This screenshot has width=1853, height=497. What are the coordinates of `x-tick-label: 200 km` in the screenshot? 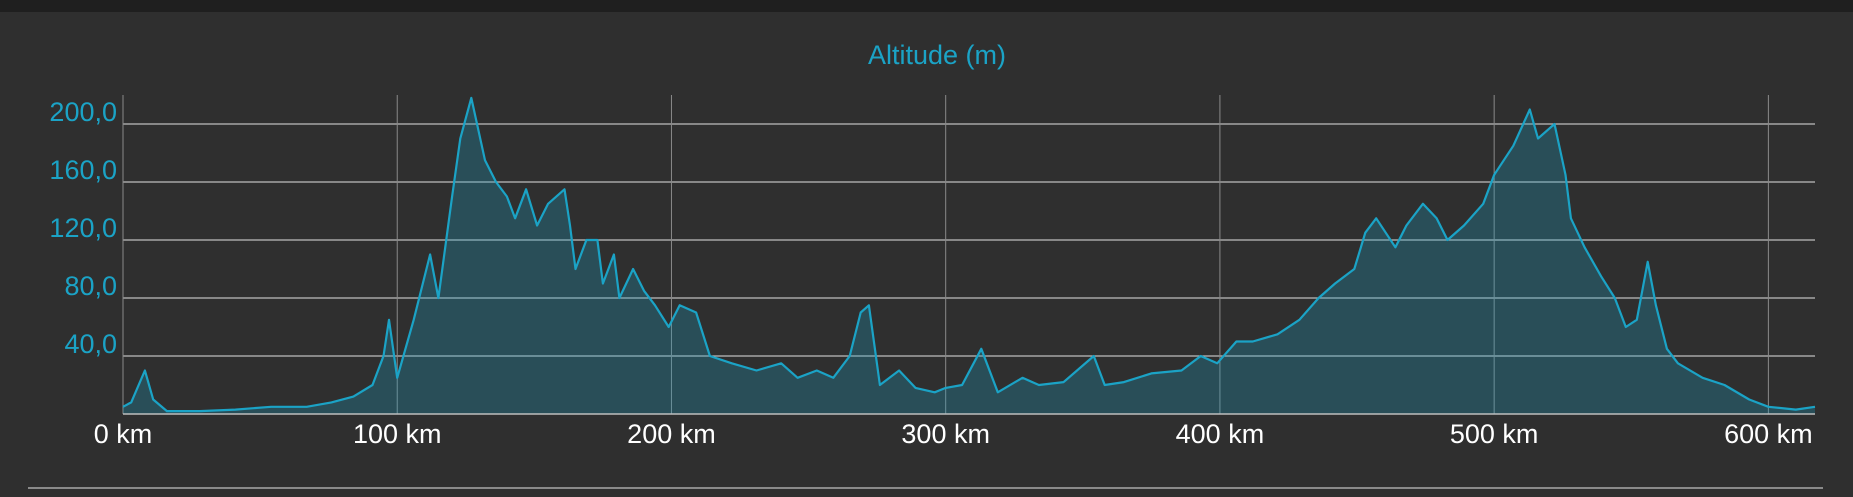 It's located at (671, 434).